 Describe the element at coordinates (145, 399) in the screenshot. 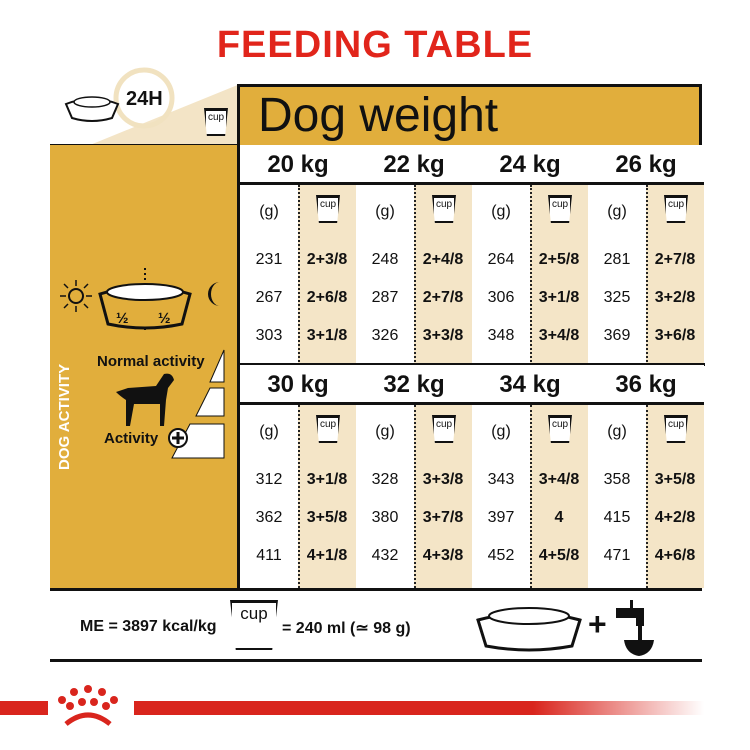

I see `dog-silhouette-icon` at that location.